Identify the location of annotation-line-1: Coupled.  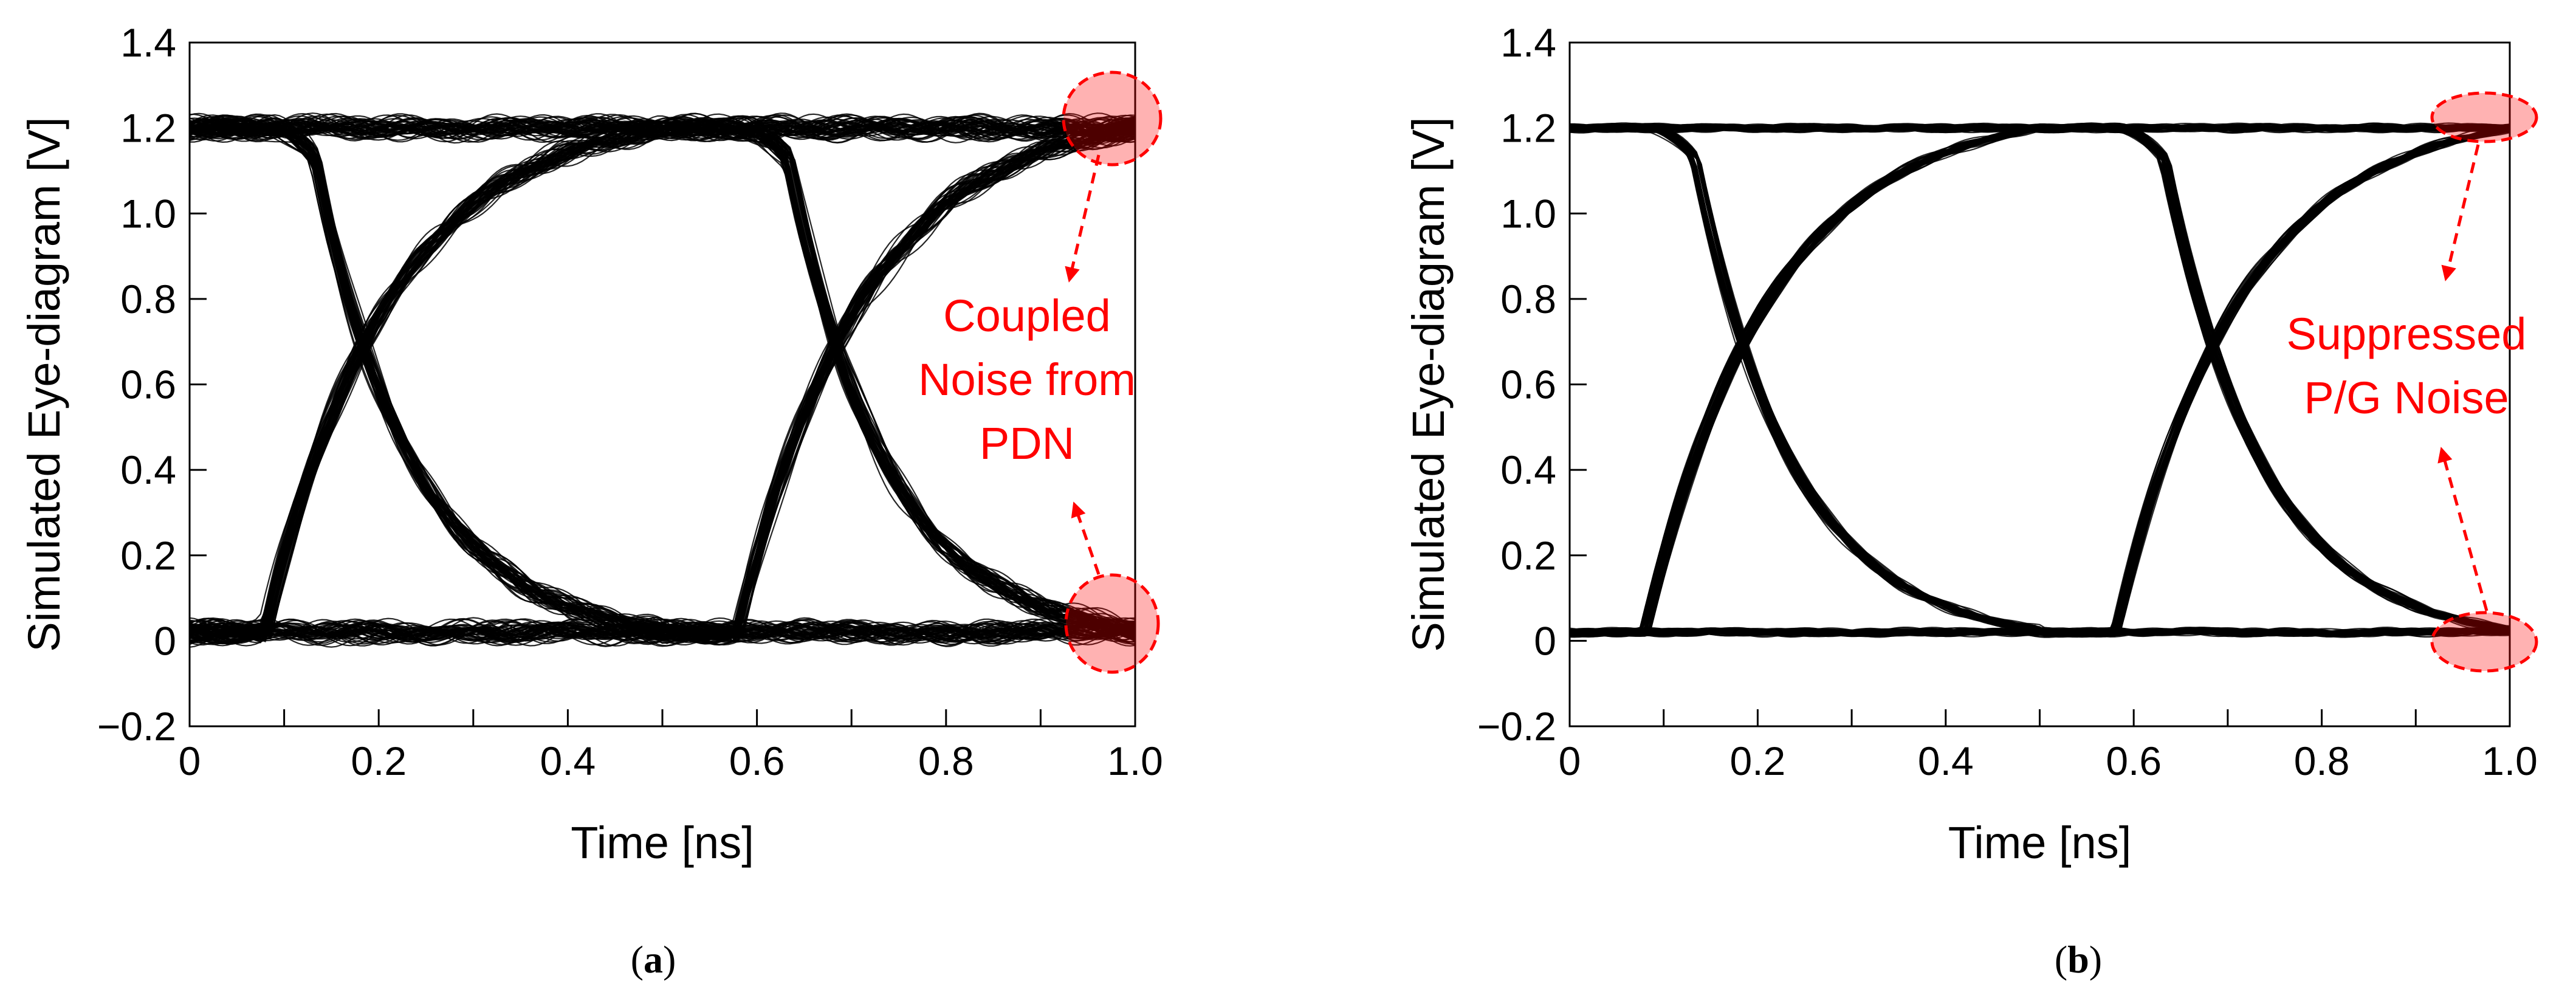
(1027, 316).